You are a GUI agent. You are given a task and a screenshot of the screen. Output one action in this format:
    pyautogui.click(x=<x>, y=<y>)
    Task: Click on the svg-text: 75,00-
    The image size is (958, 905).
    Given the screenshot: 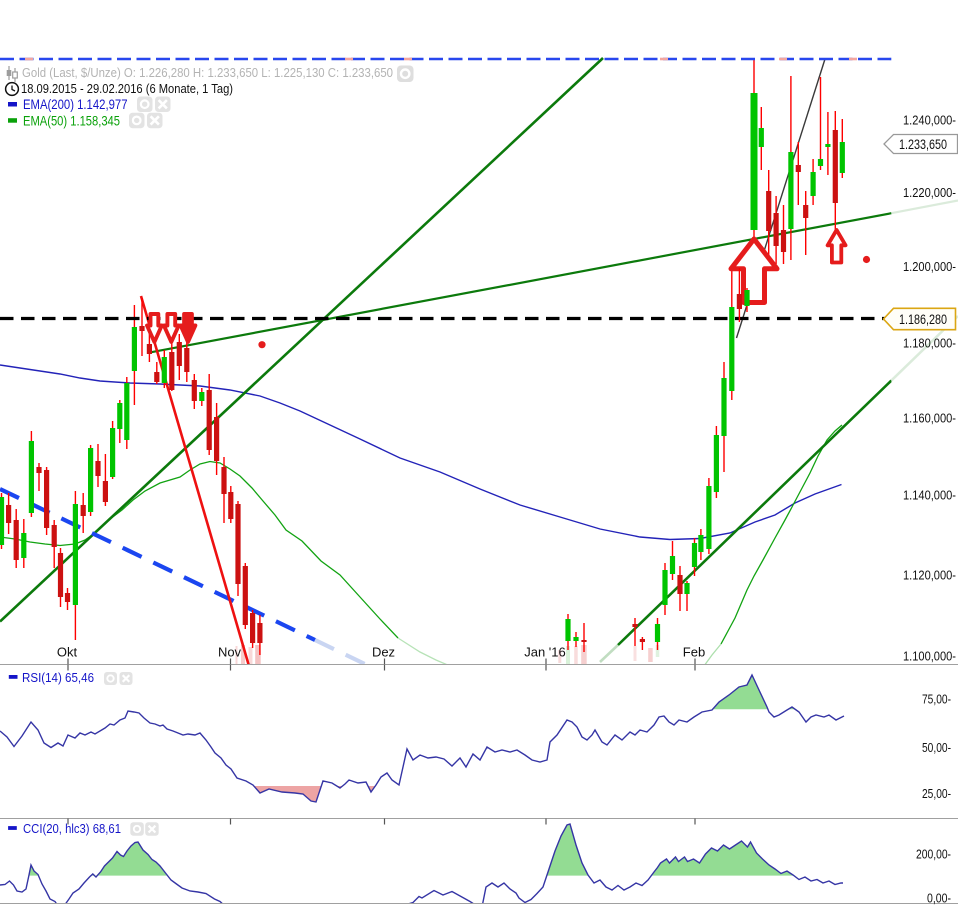 What is the action you would take?
    pyautogui.click(x=936, y=699)
    